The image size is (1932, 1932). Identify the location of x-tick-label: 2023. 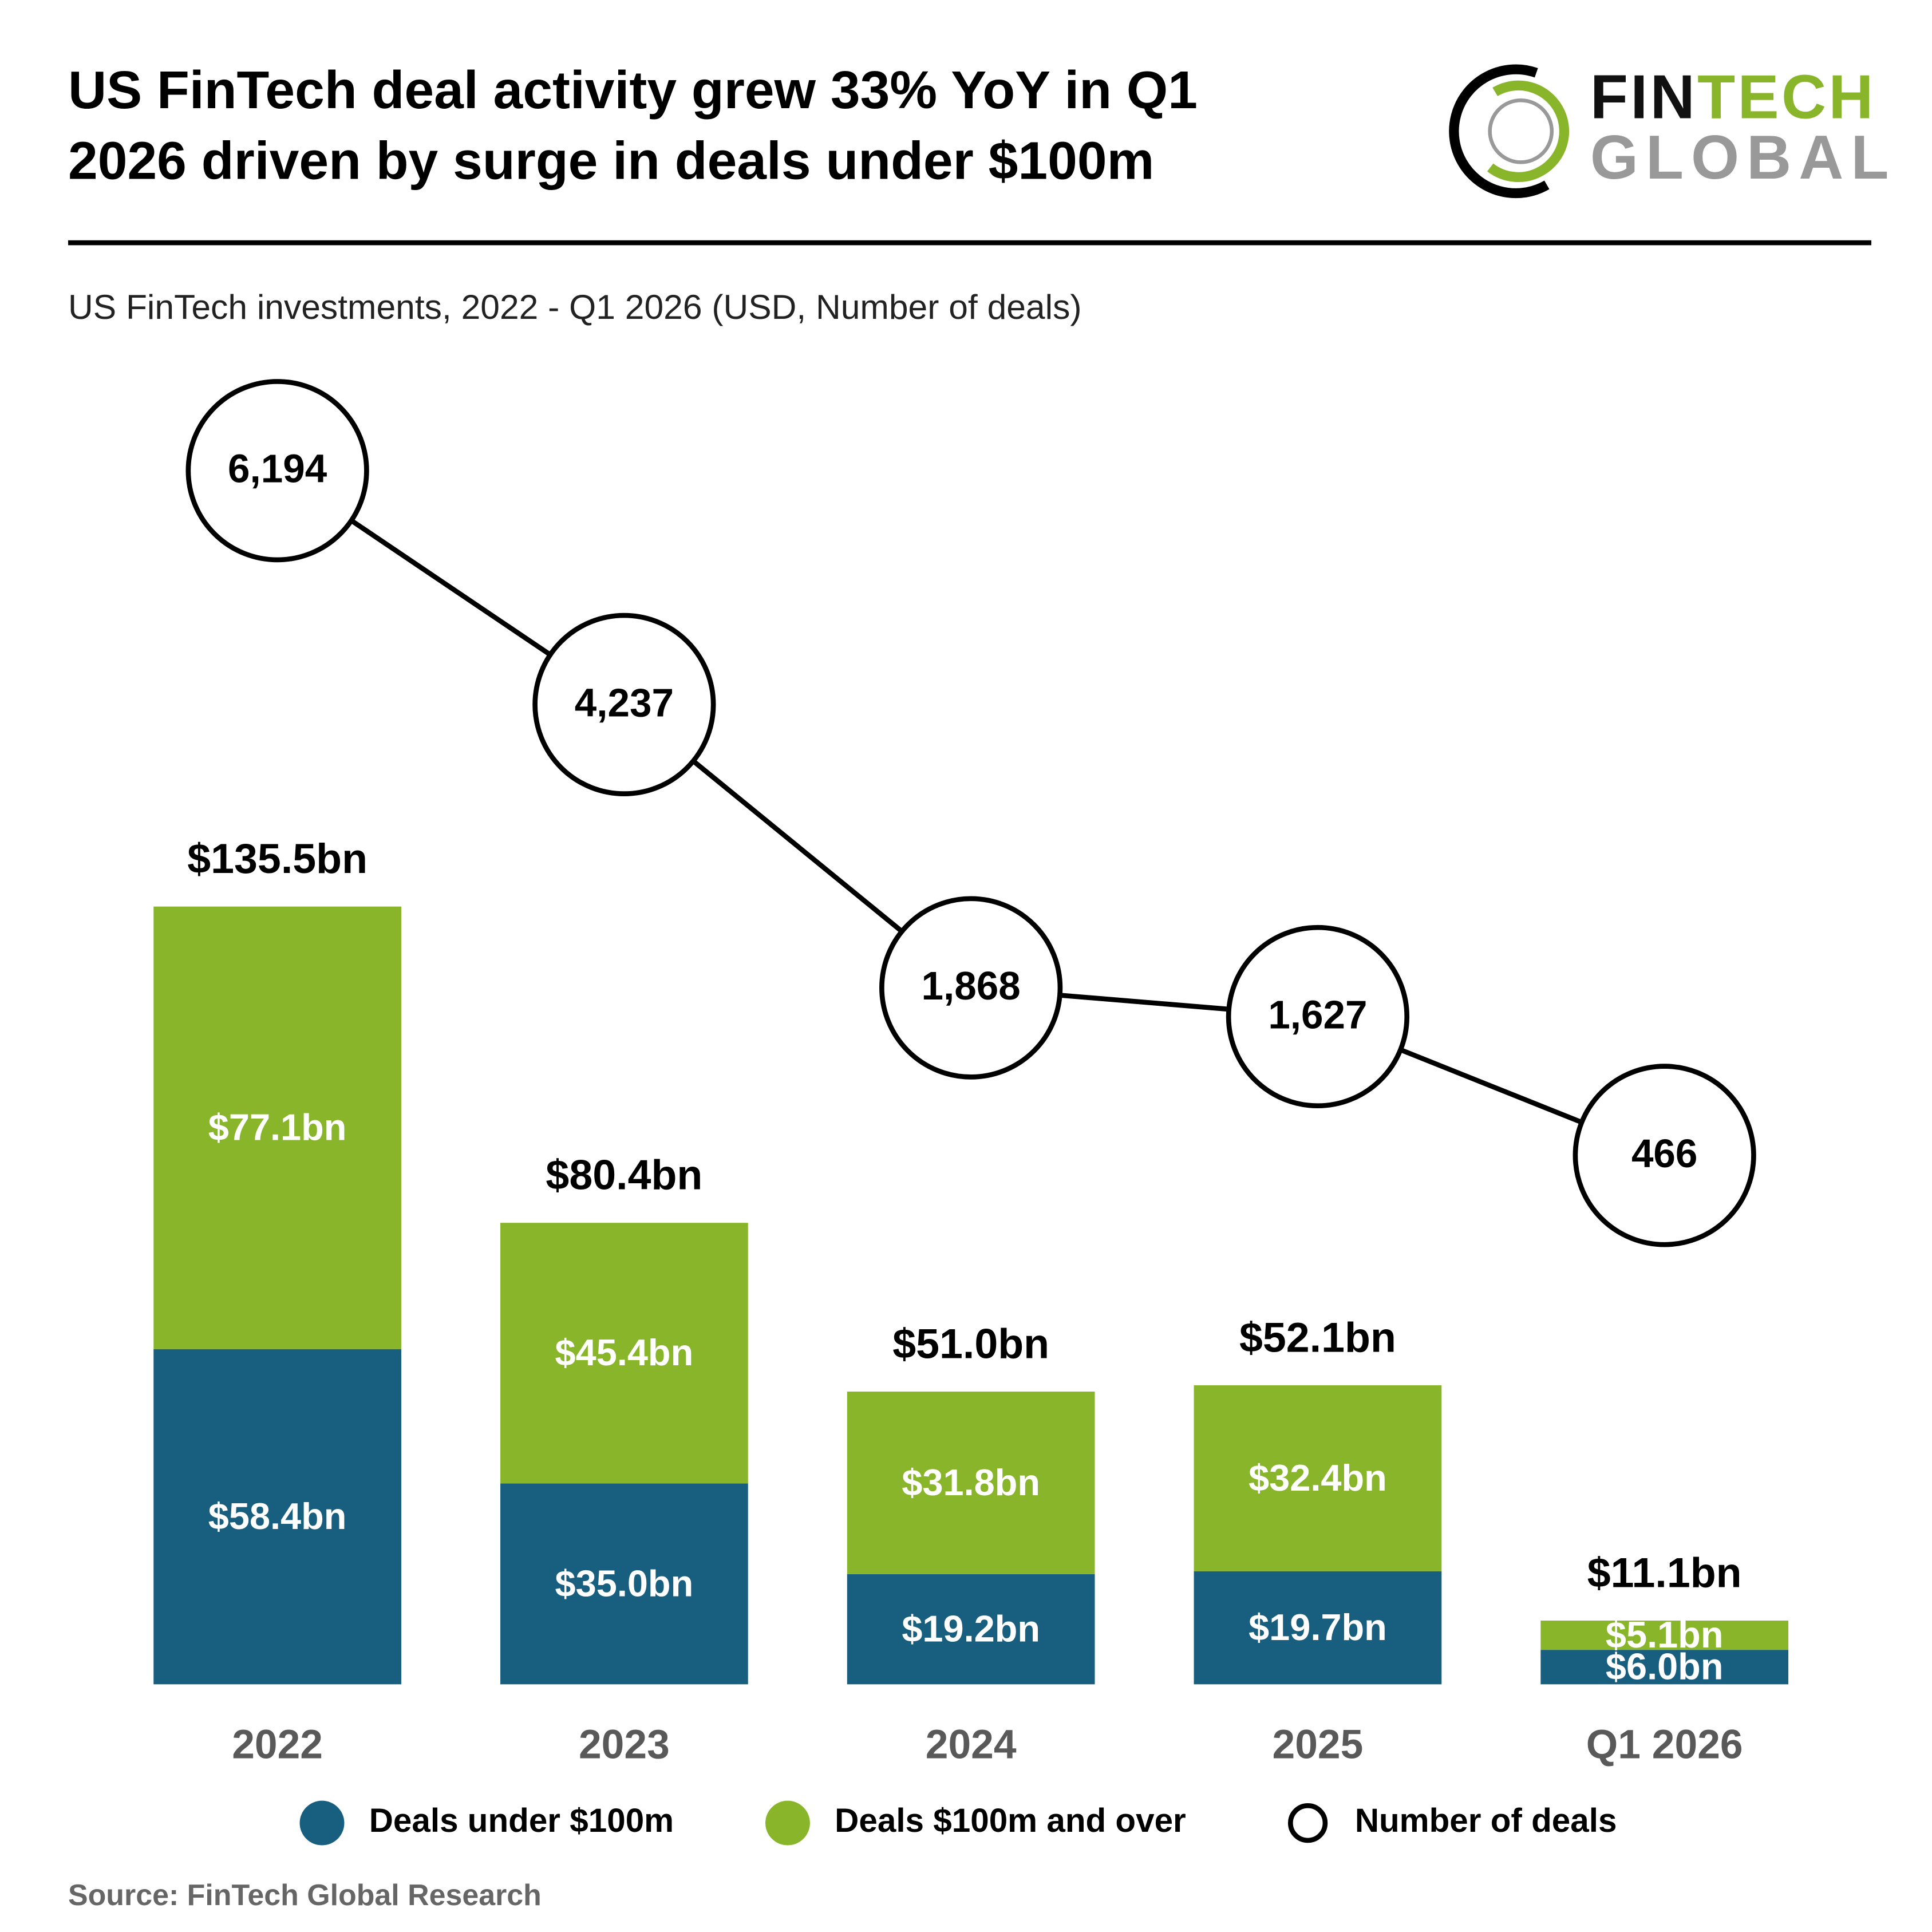
(624, 1745).